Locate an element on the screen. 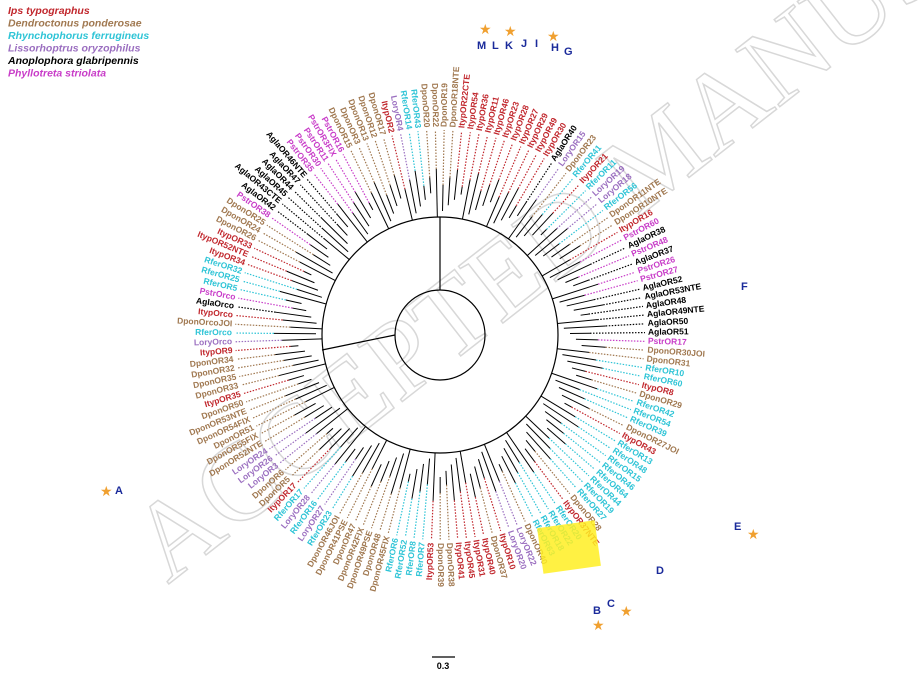  leaf-label: ItypOR9 is located at coordinates (217, 351).